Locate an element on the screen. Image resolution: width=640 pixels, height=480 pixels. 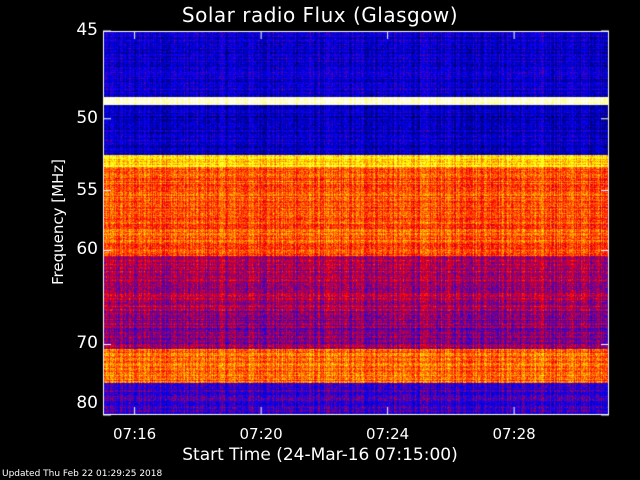
y-tick-label: 80 is located at coordinates (87, 403).